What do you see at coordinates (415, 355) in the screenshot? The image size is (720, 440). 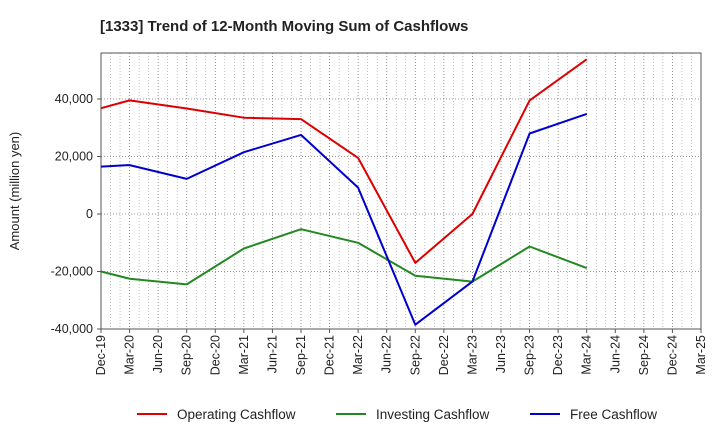 I see `x-tick-label: Sep-22` at bounding box center [415, 355].